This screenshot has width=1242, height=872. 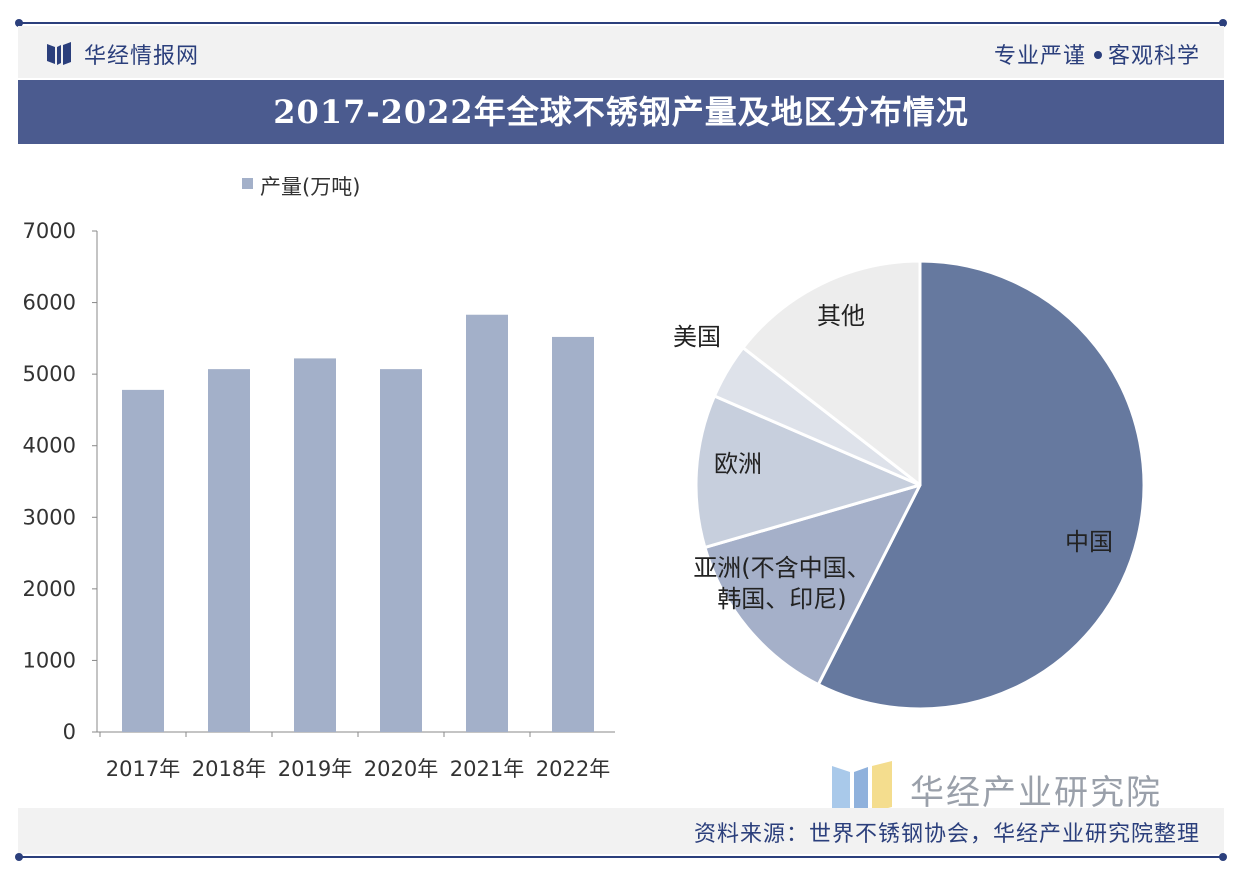 I want to click on pie-label-line: 中国, so click(x=1089, y=542).